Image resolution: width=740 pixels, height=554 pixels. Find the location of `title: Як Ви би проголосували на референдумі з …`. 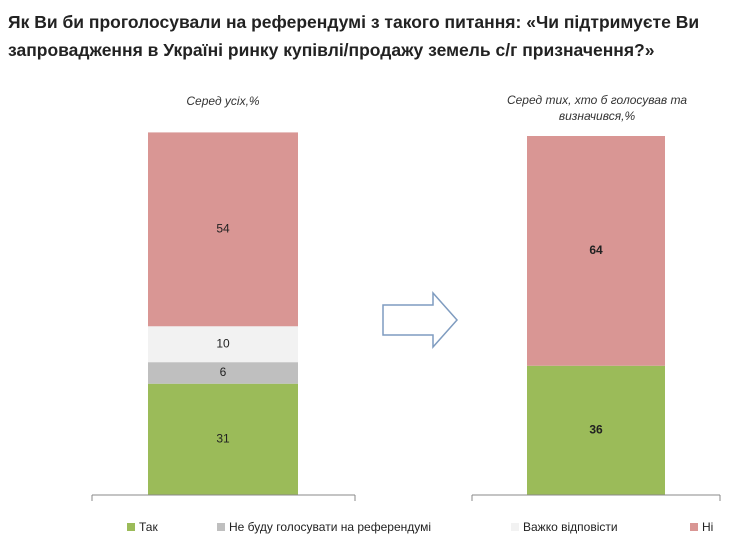

title: Як Ви би проголосували на референдумі з … is located at coordinates (354, 36).